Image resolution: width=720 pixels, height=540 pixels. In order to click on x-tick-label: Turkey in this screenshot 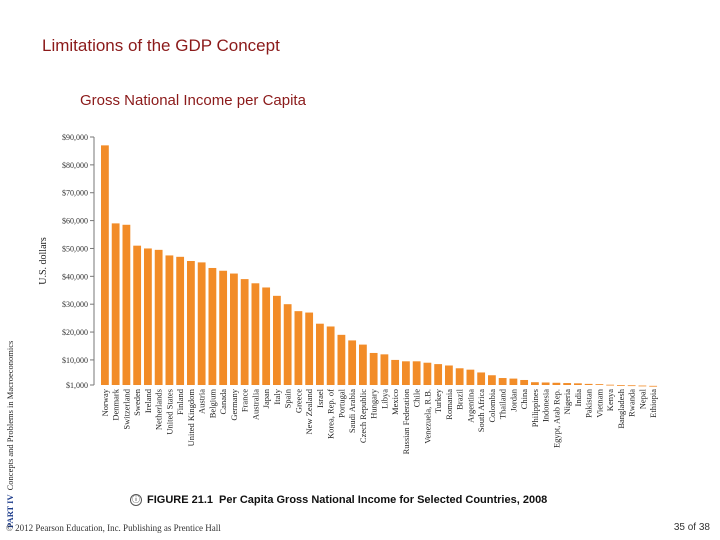, I will do `click(438, 400)`.